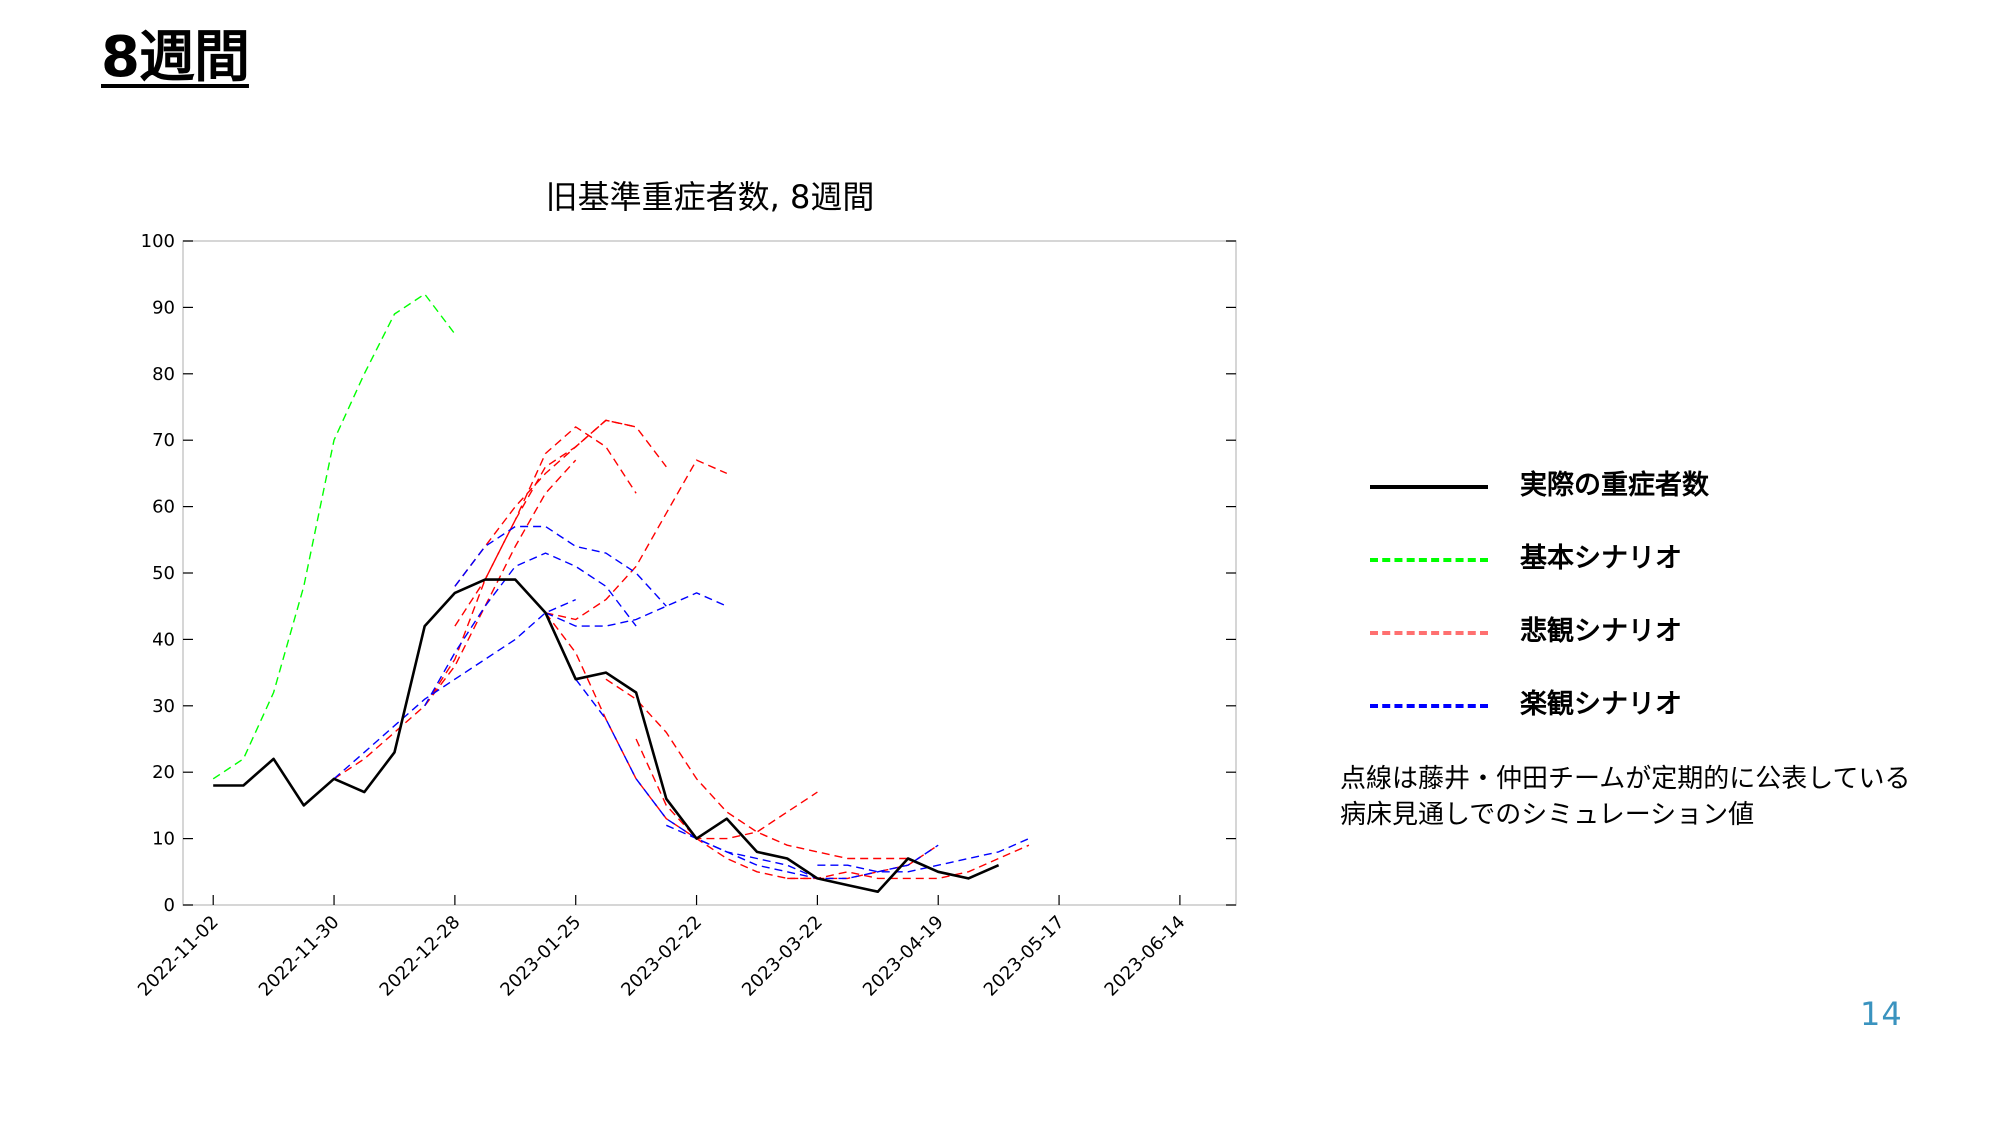  Describe the element at coordinates (710, 197) in the screenshot. I see `chart-title: 旧基準重症者数, 8週間` at that location.